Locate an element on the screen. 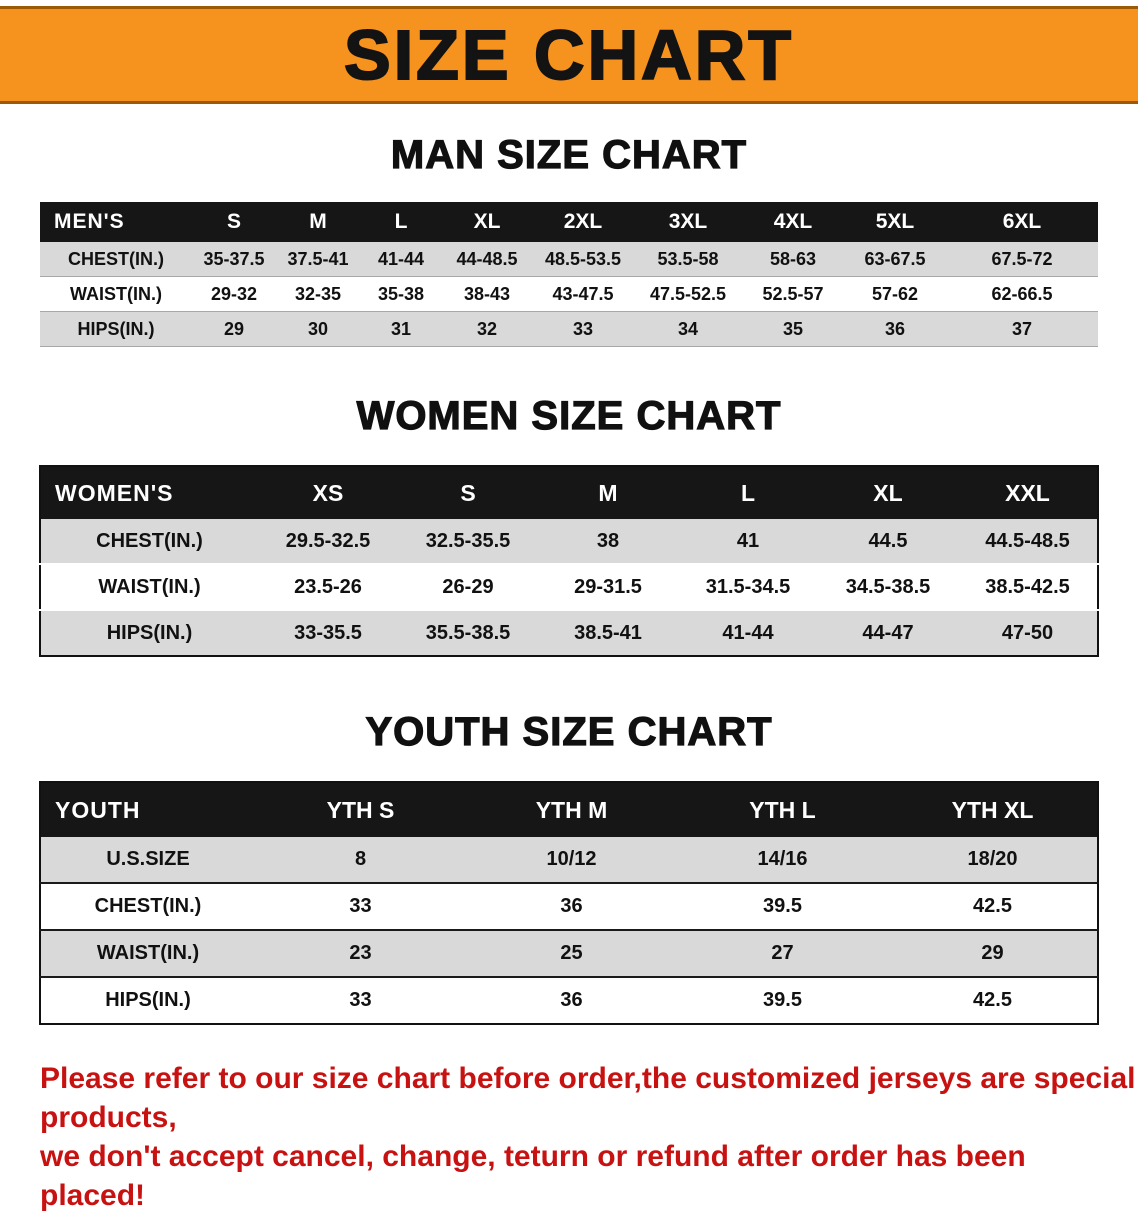  column-header: YTH M is located at coordinates (571, 809).